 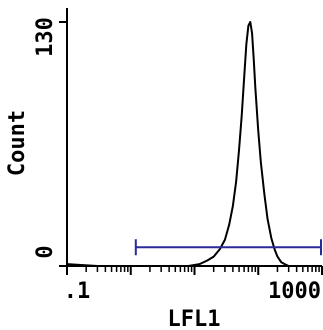 I want to click on x-tick-label-0.1: .1, so click(x=77, y=291).